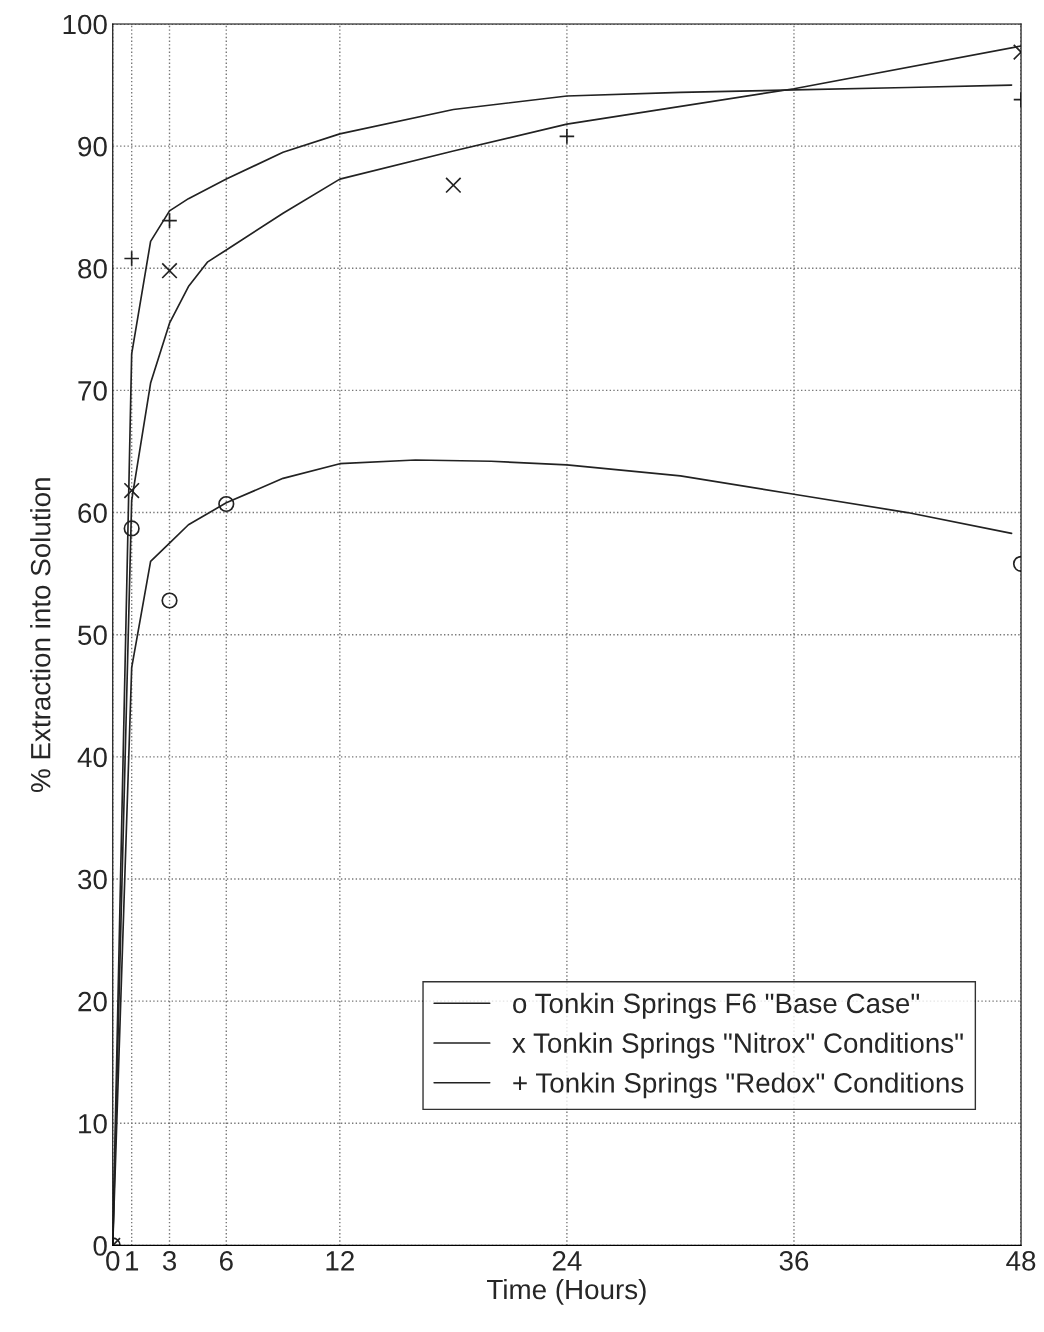 This screenshot has height=1332, width=1044. Describe the element at coordinates (169, 1261) in the screenshot. I see `x-tick-label: 3` at that location.